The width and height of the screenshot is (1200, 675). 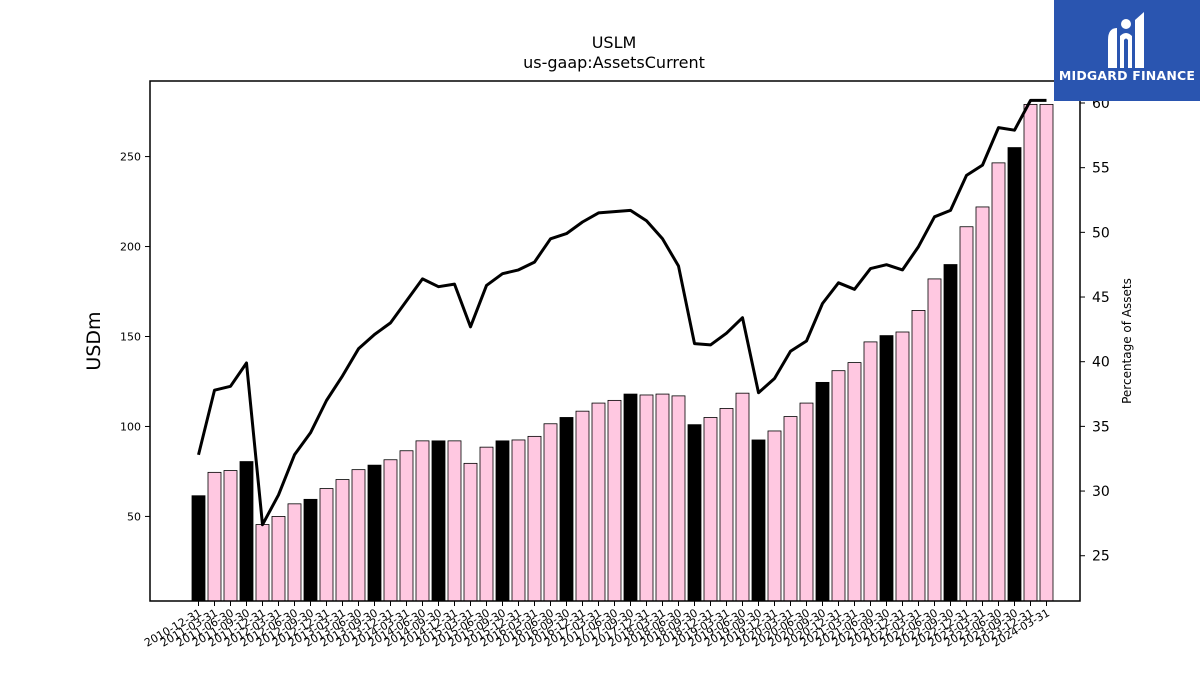 What do you see at coordinates (1126, 40) in the screenshot?
I see `logo-mark-icon` at bounding box center [1126, 40].